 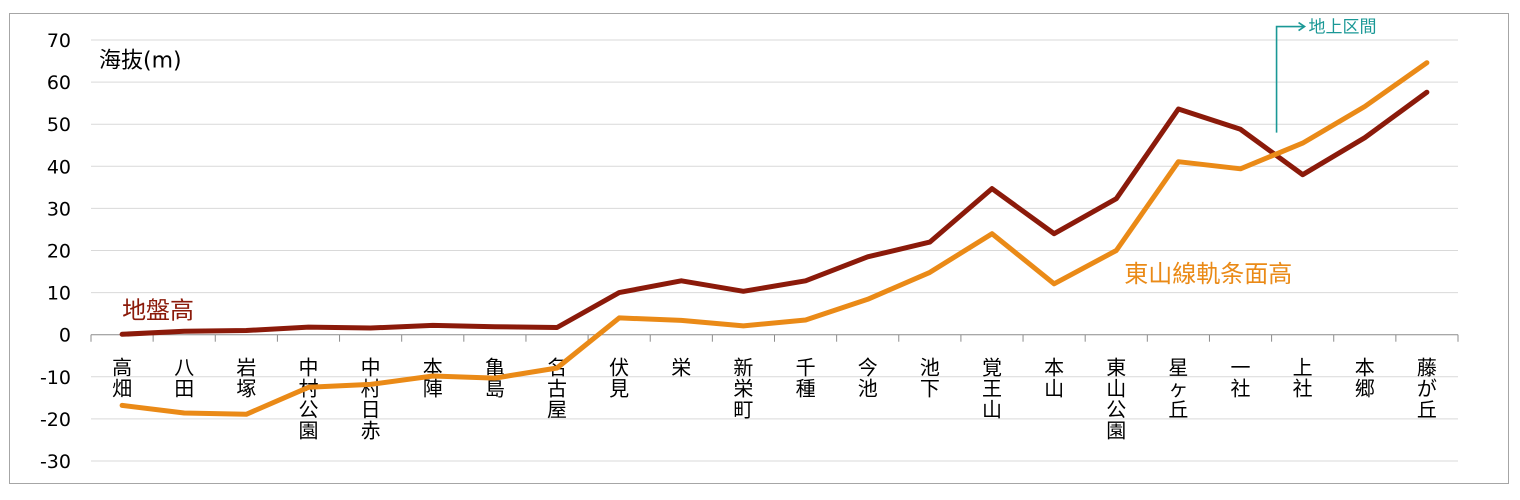 What do you see at coordinates (184, 389) in the screenshot?
I see `x-category-label: 田` at bounding box center [184, 389].